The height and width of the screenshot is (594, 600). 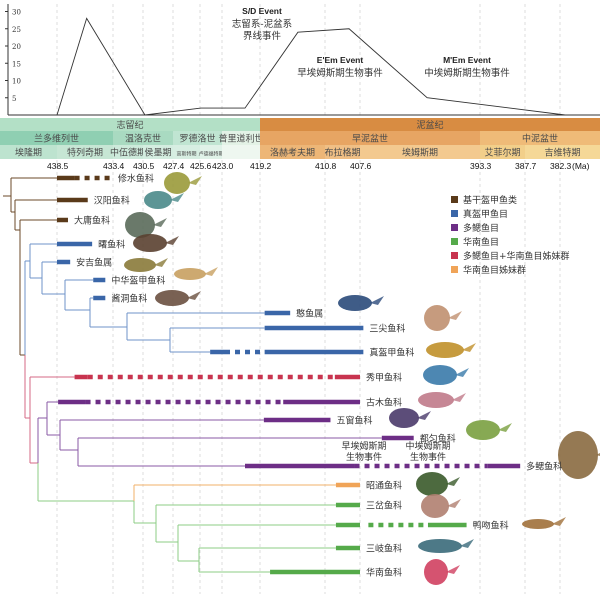 I want to click on tree-event-label: 生物事件, so click(x=428, y=457).